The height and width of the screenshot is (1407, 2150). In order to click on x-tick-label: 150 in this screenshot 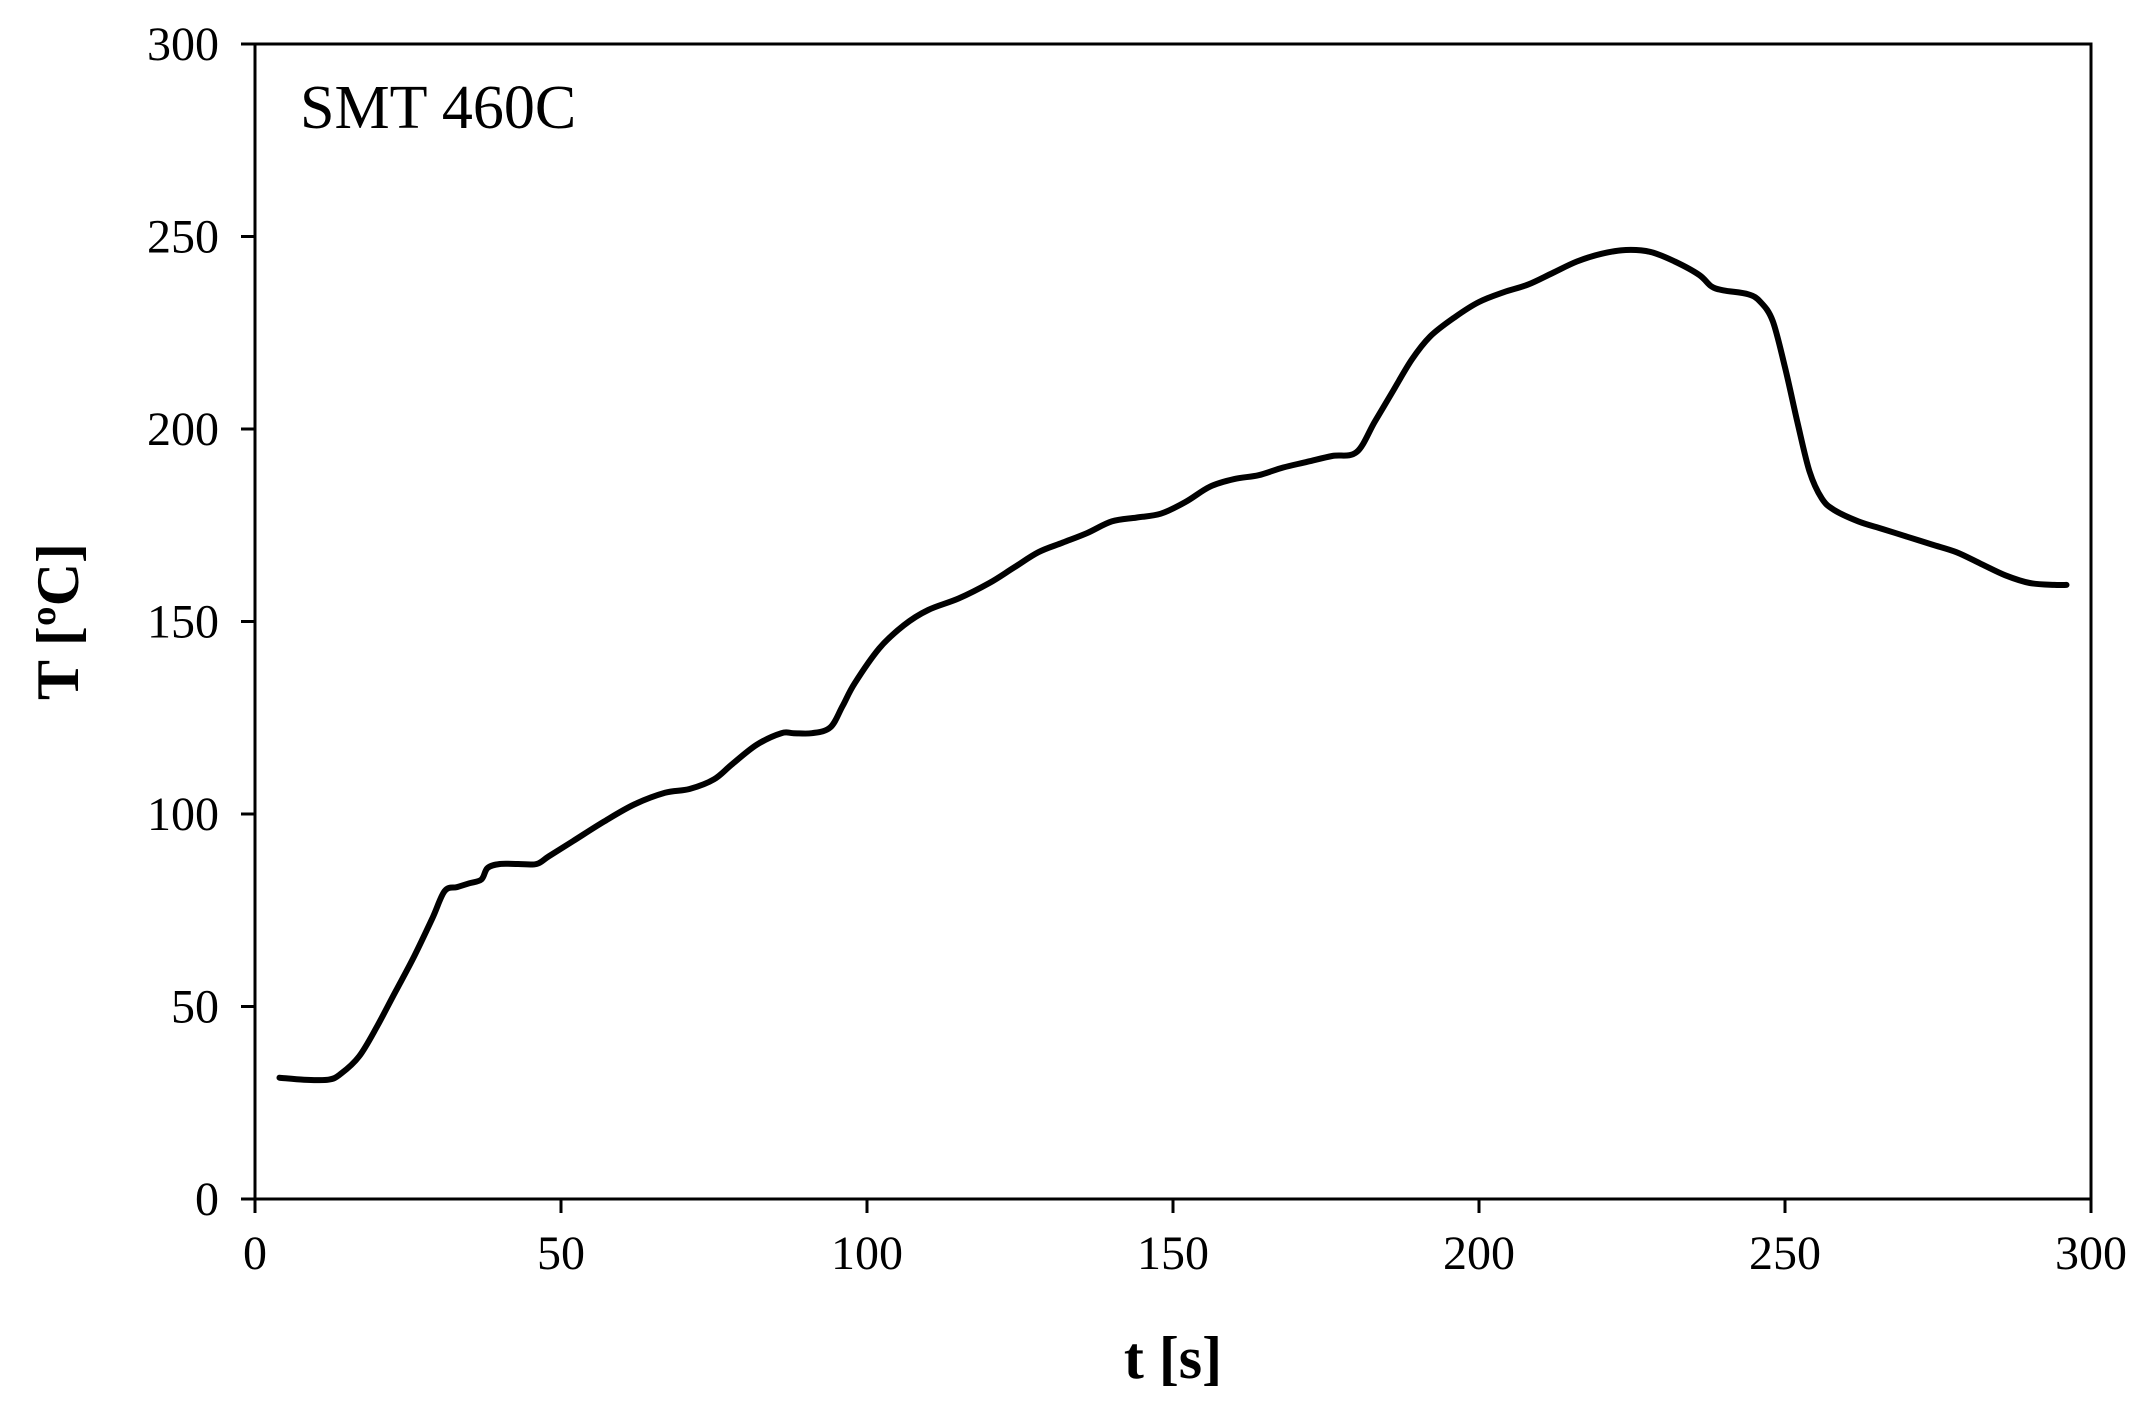, I will do `click(1173, 1253)`.